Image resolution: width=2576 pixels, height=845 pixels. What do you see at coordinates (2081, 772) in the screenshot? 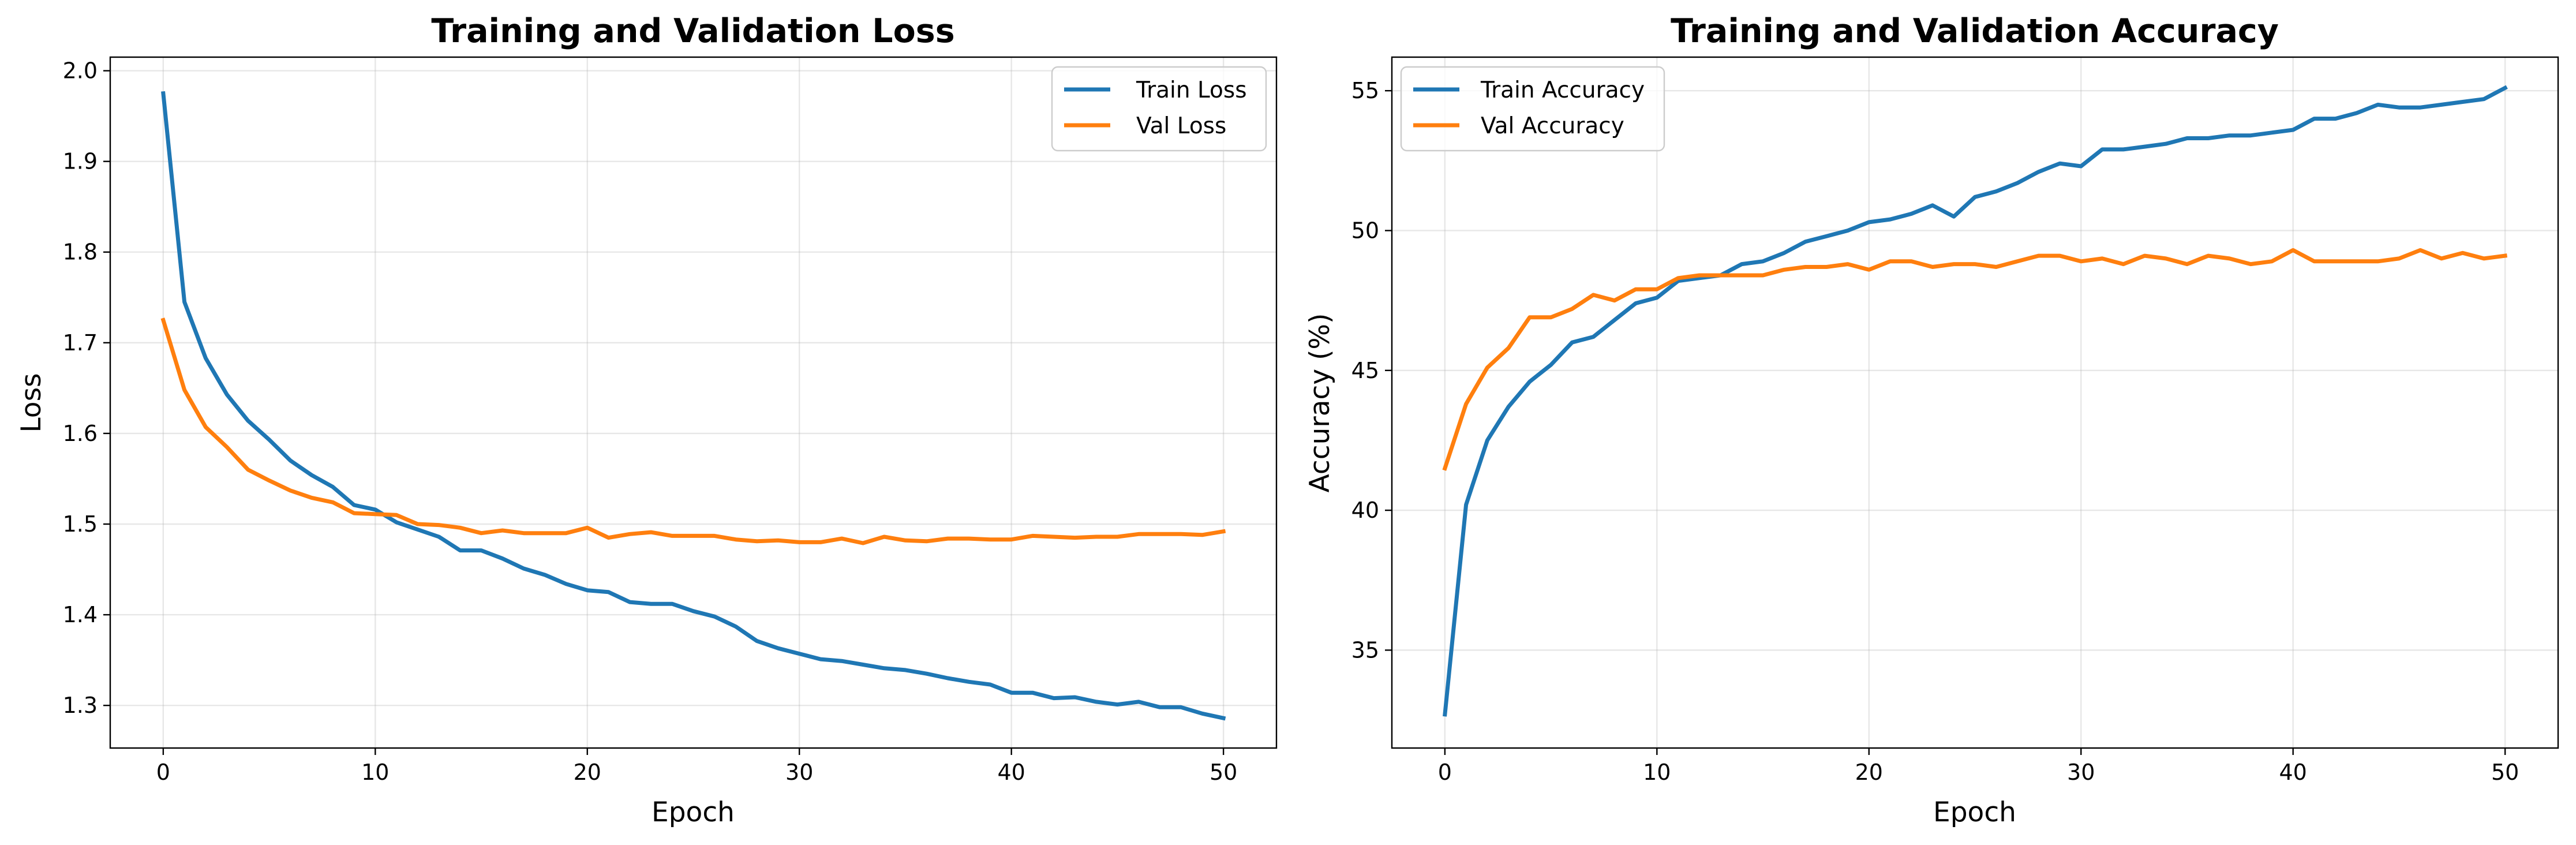
I see `accuracy-x-tick-label: 30` at bounding box center [2081, 772].